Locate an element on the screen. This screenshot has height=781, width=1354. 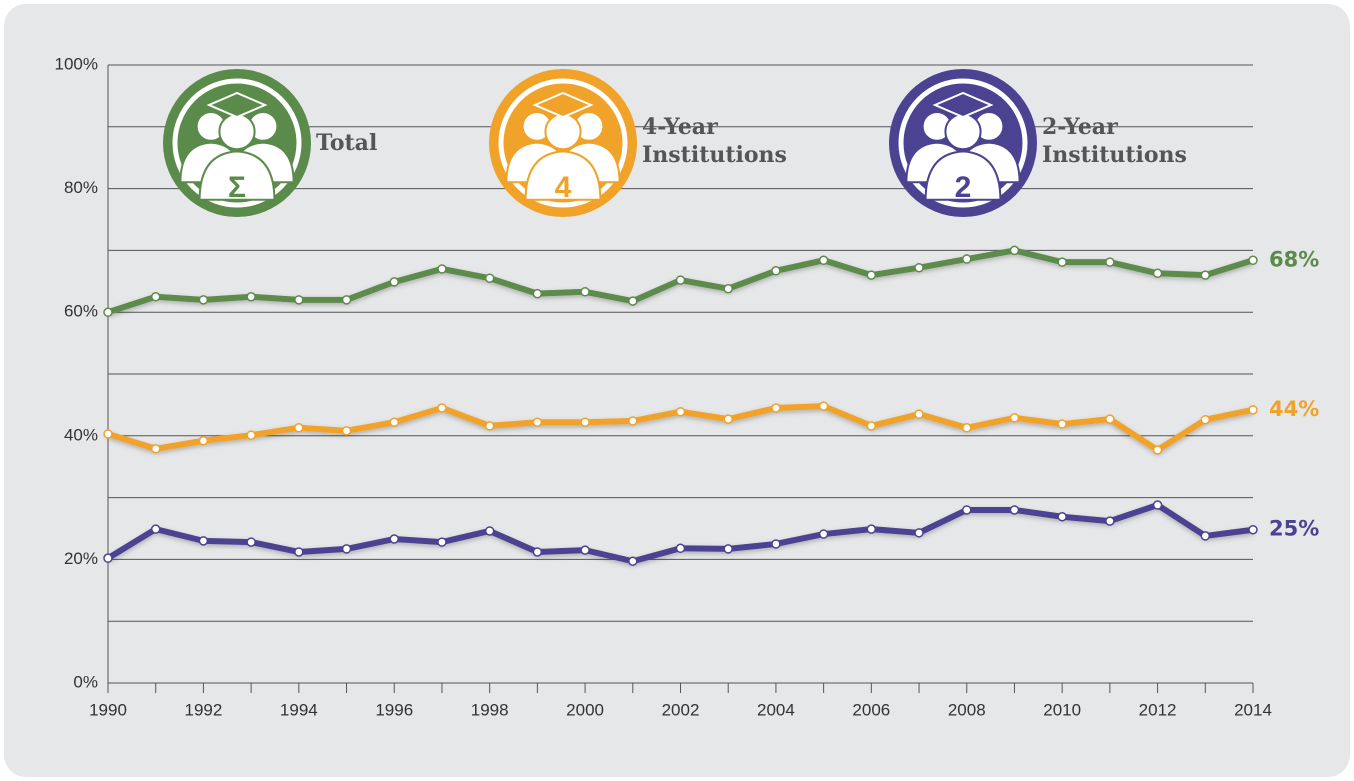
end-label: 68% is located at coordinates (1294, 259).